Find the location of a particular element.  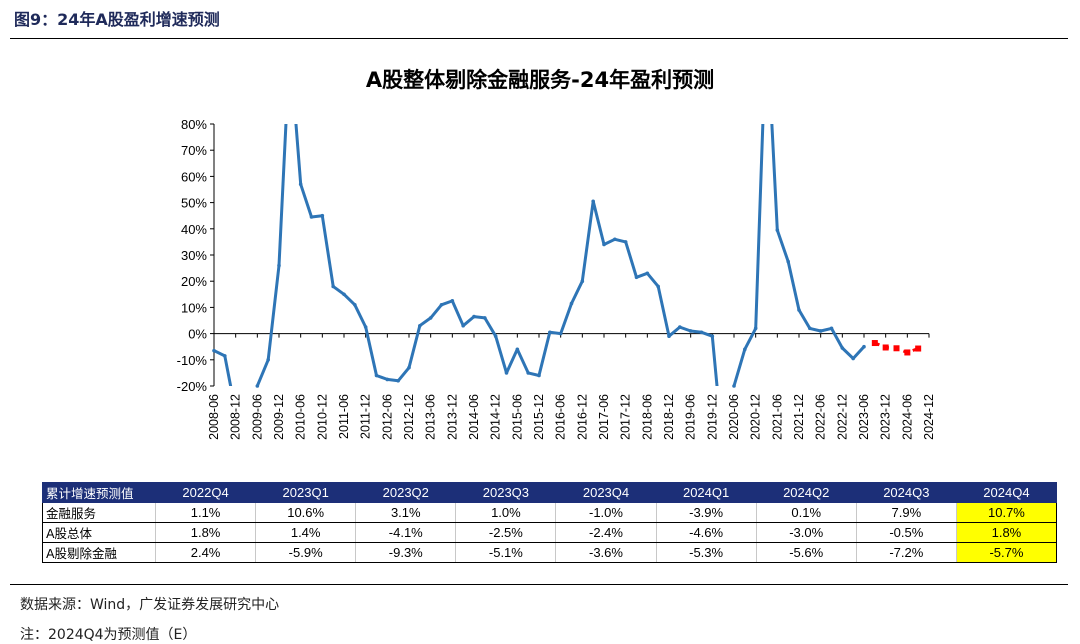

row-name: A股剔除金融 is located at coordinates (99, 552).